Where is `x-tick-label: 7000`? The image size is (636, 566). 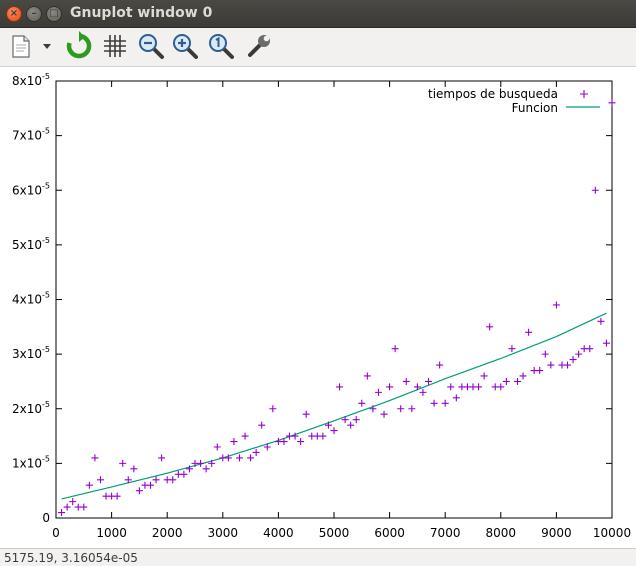 x-tick-label: 7000 is located at coordinates (445, 533).